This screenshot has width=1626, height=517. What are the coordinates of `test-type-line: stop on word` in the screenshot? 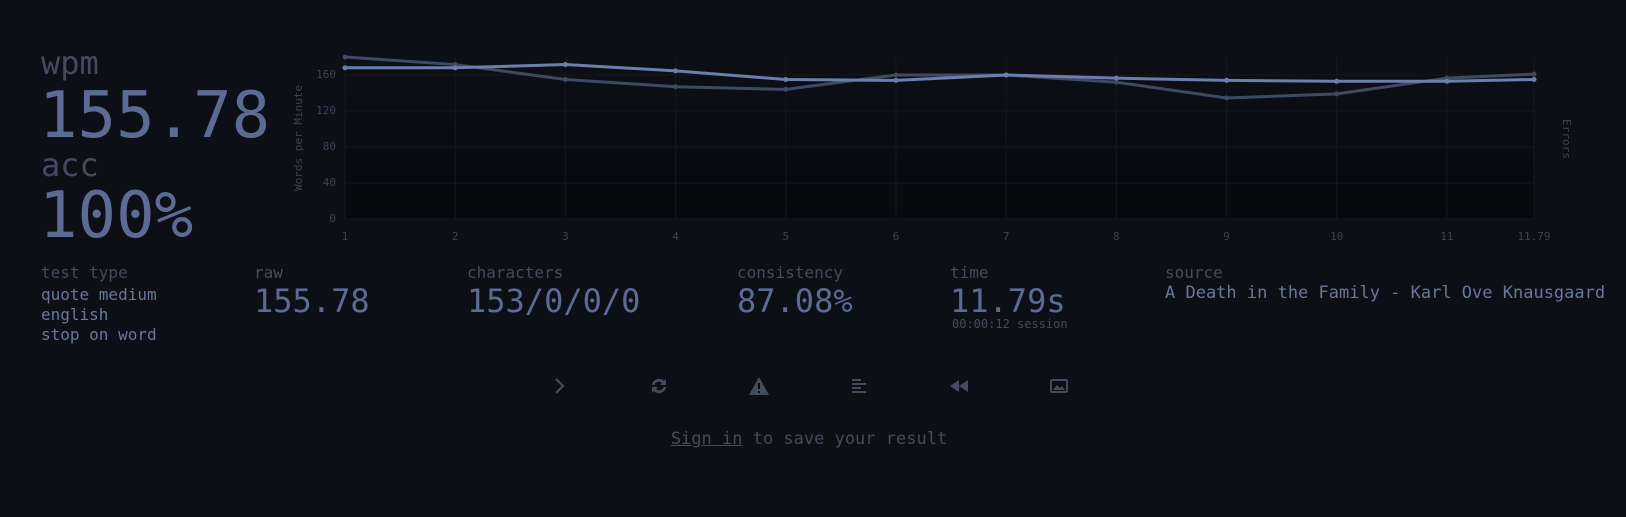 It's located at (99, 334).